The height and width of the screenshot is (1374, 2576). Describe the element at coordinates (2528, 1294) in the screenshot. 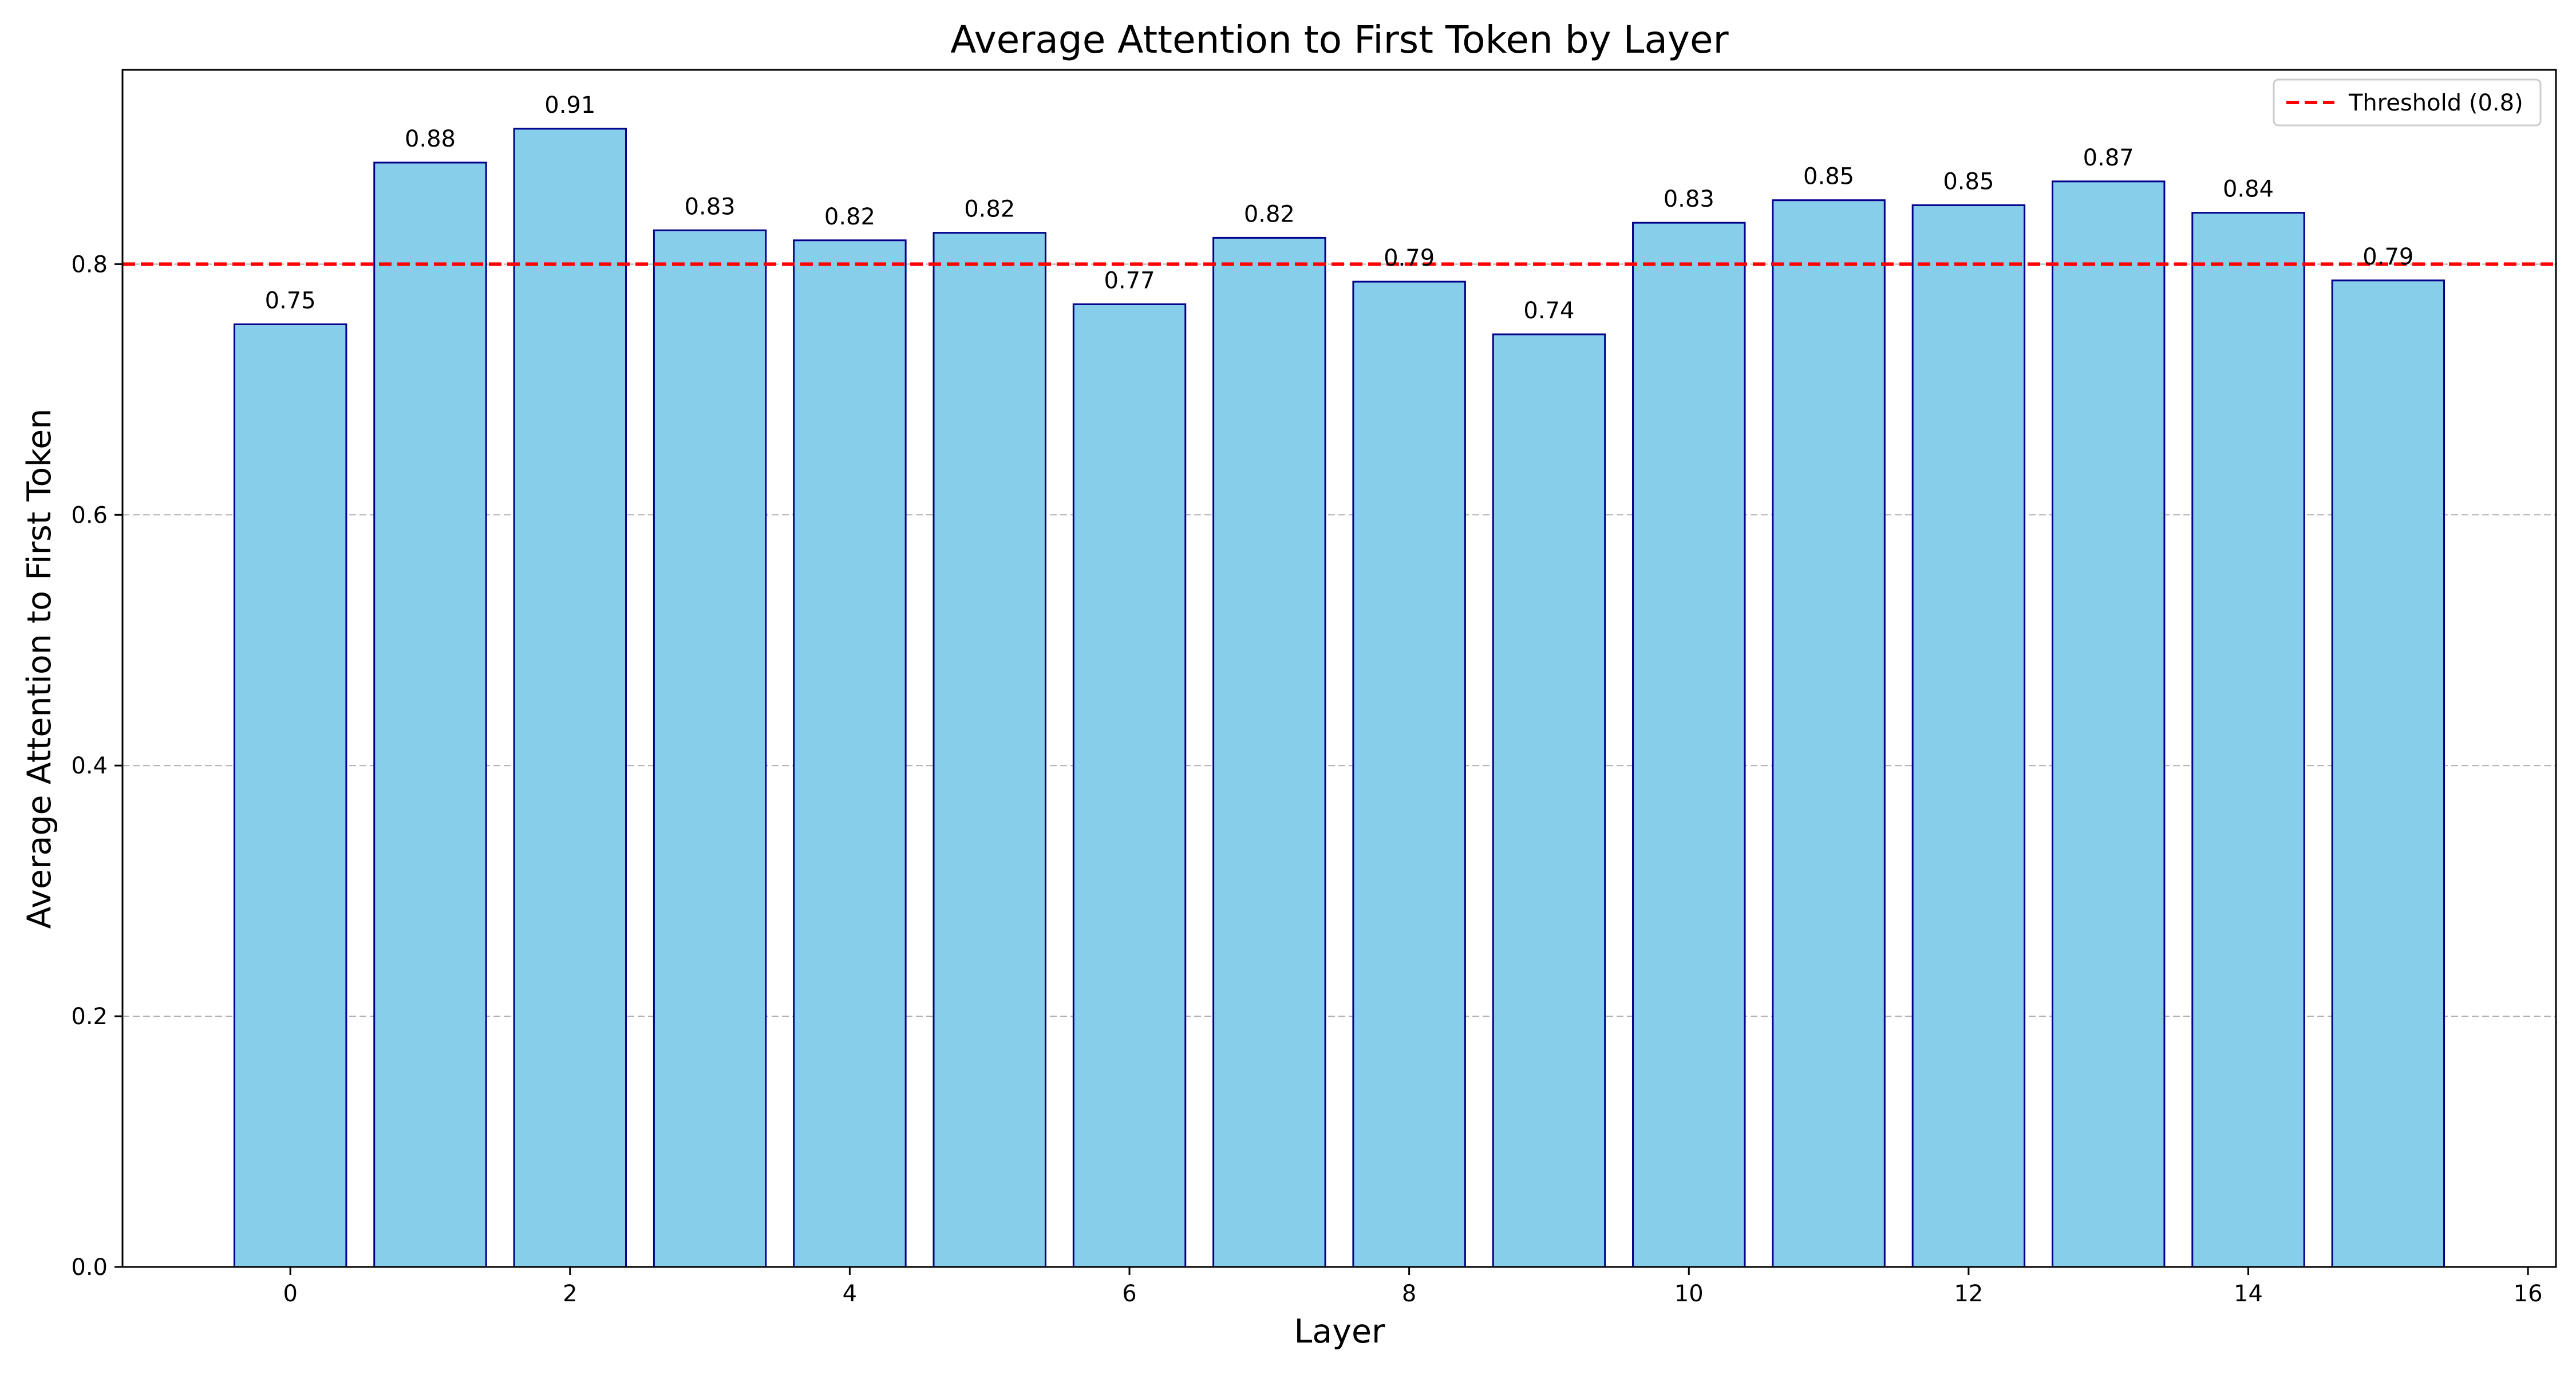

I see `x-tick-label: 16` at that location.